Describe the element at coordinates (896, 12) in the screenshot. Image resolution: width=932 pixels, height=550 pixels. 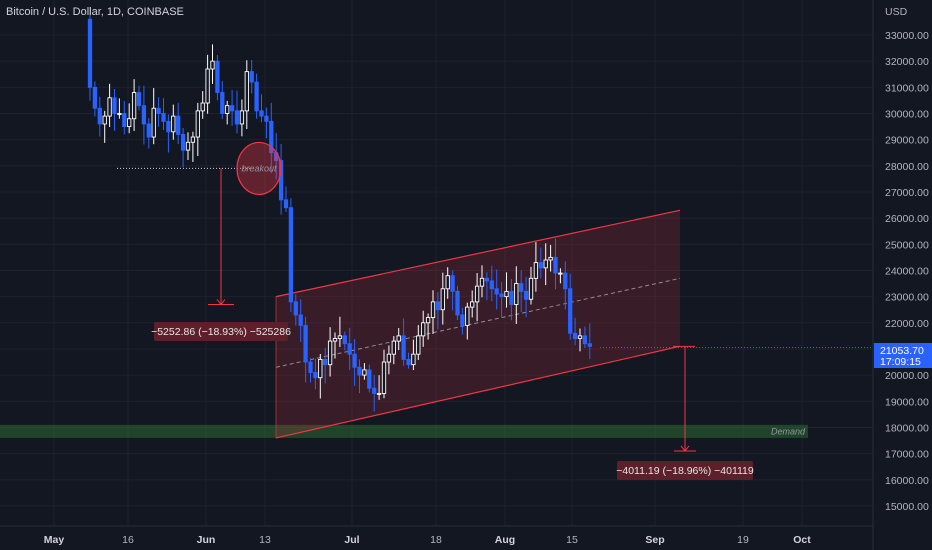
I see `currency-label: USD` at that location.